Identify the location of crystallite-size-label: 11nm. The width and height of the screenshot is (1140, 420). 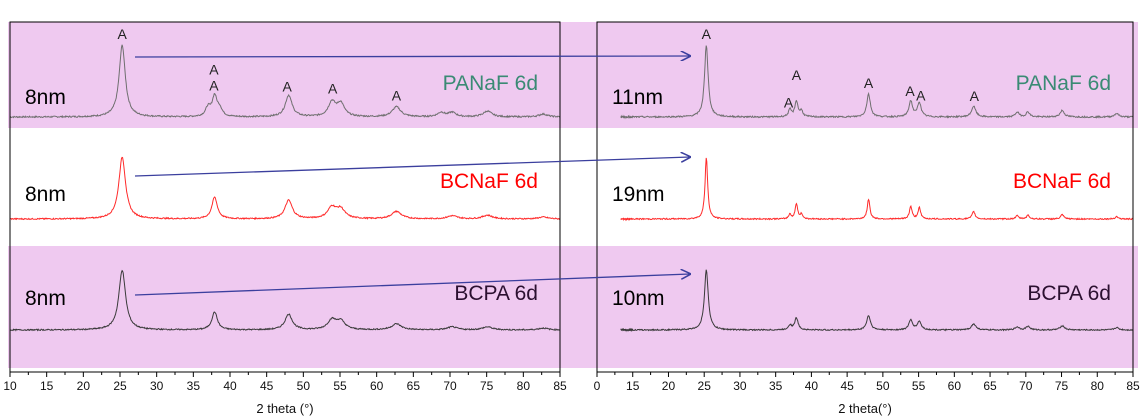
(637, 97).